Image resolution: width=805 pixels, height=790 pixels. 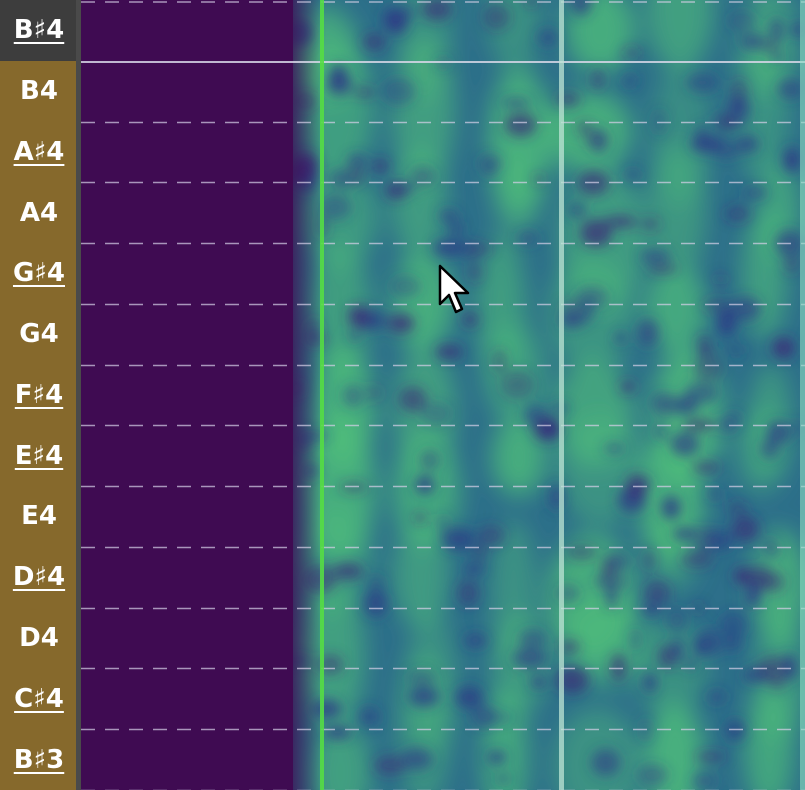 I want to click on piano-key: G4, so click(x=39, y=334).